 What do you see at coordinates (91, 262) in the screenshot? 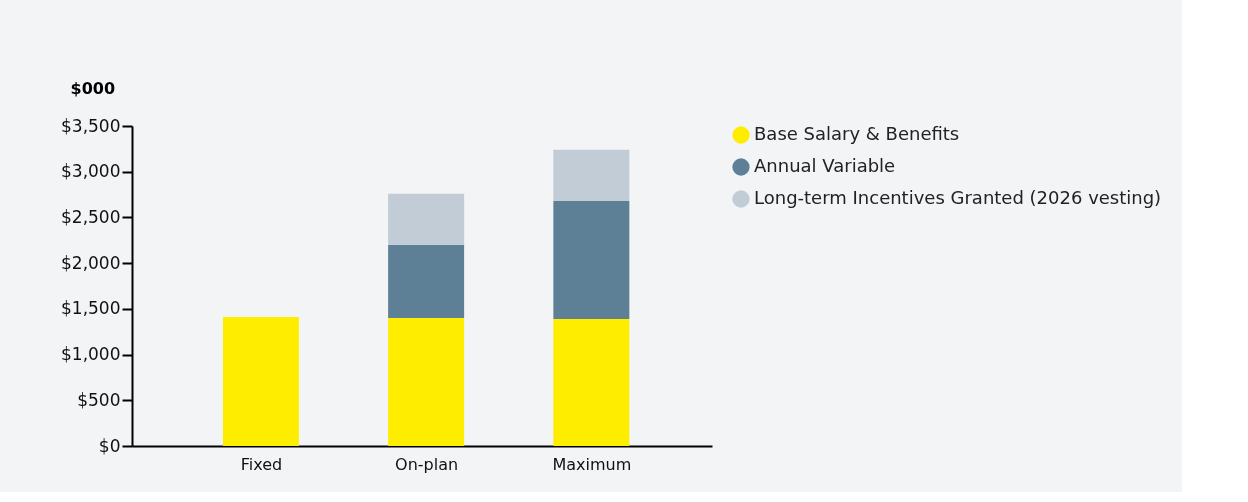
I see `y-tick-label: $2,000` at bounding box center [91, 262].